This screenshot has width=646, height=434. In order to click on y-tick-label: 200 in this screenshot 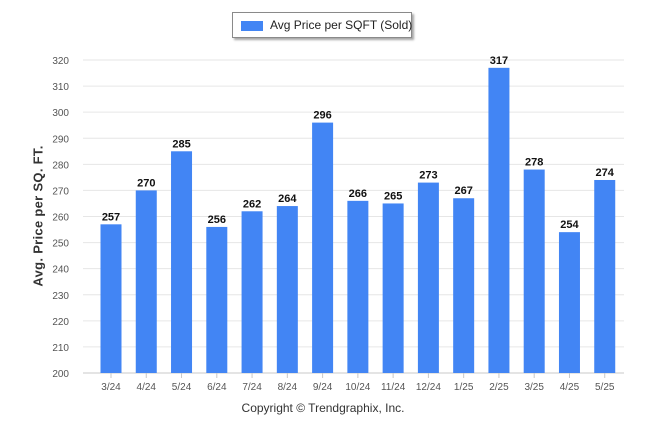, I will do `click(60, 374)`.